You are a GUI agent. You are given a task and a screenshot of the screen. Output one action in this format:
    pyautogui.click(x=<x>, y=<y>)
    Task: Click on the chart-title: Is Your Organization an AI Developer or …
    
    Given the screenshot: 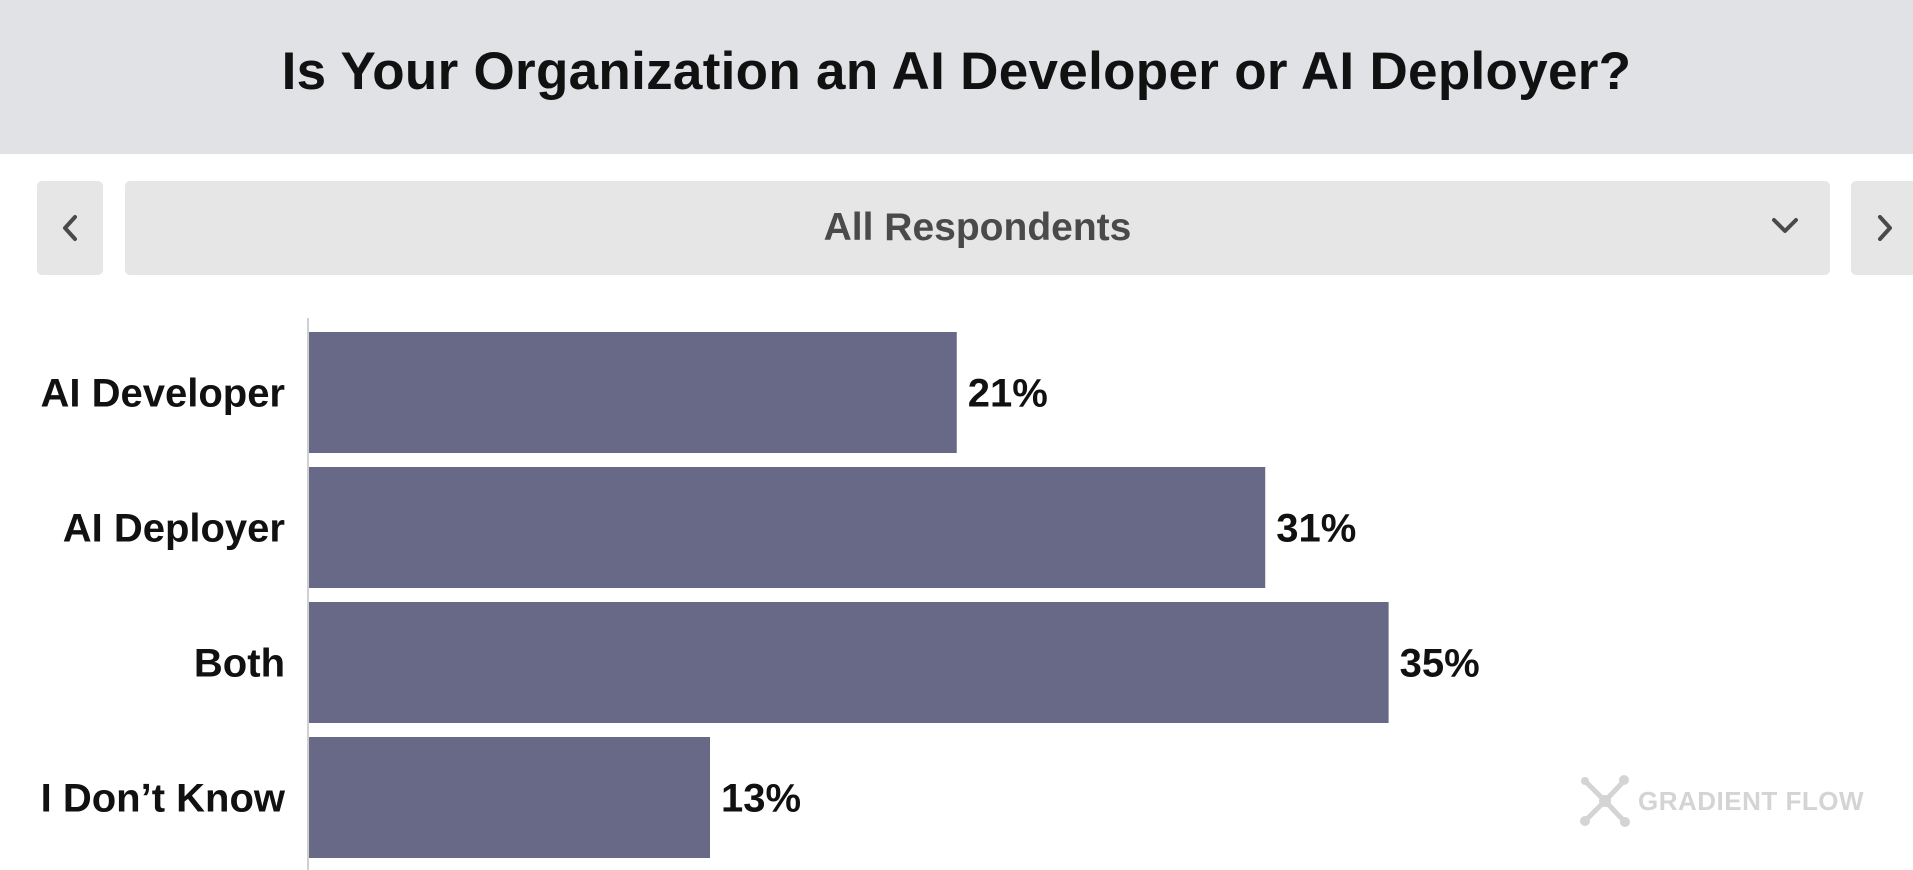 What is the action you would take?
    pyautogui.click(x=956, y=71)
    